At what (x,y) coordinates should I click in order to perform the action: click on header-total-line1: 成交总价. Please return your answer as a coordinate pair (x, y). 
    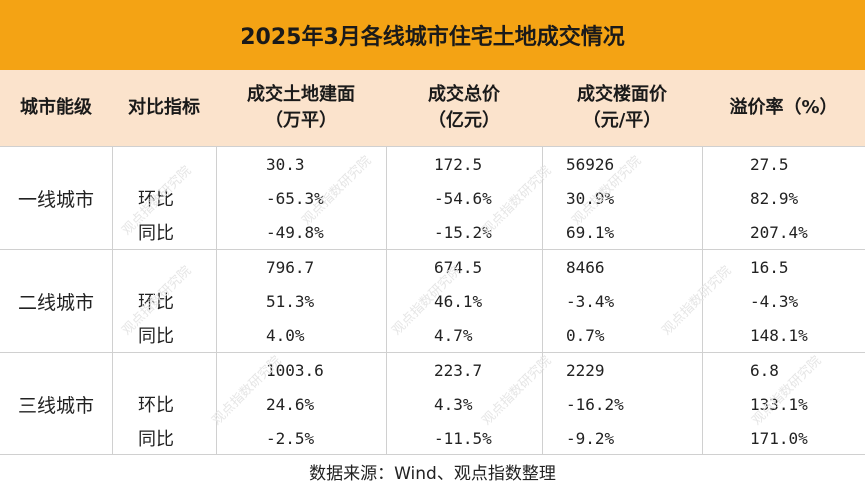
    Looking at the image, I should click on (464, 94).